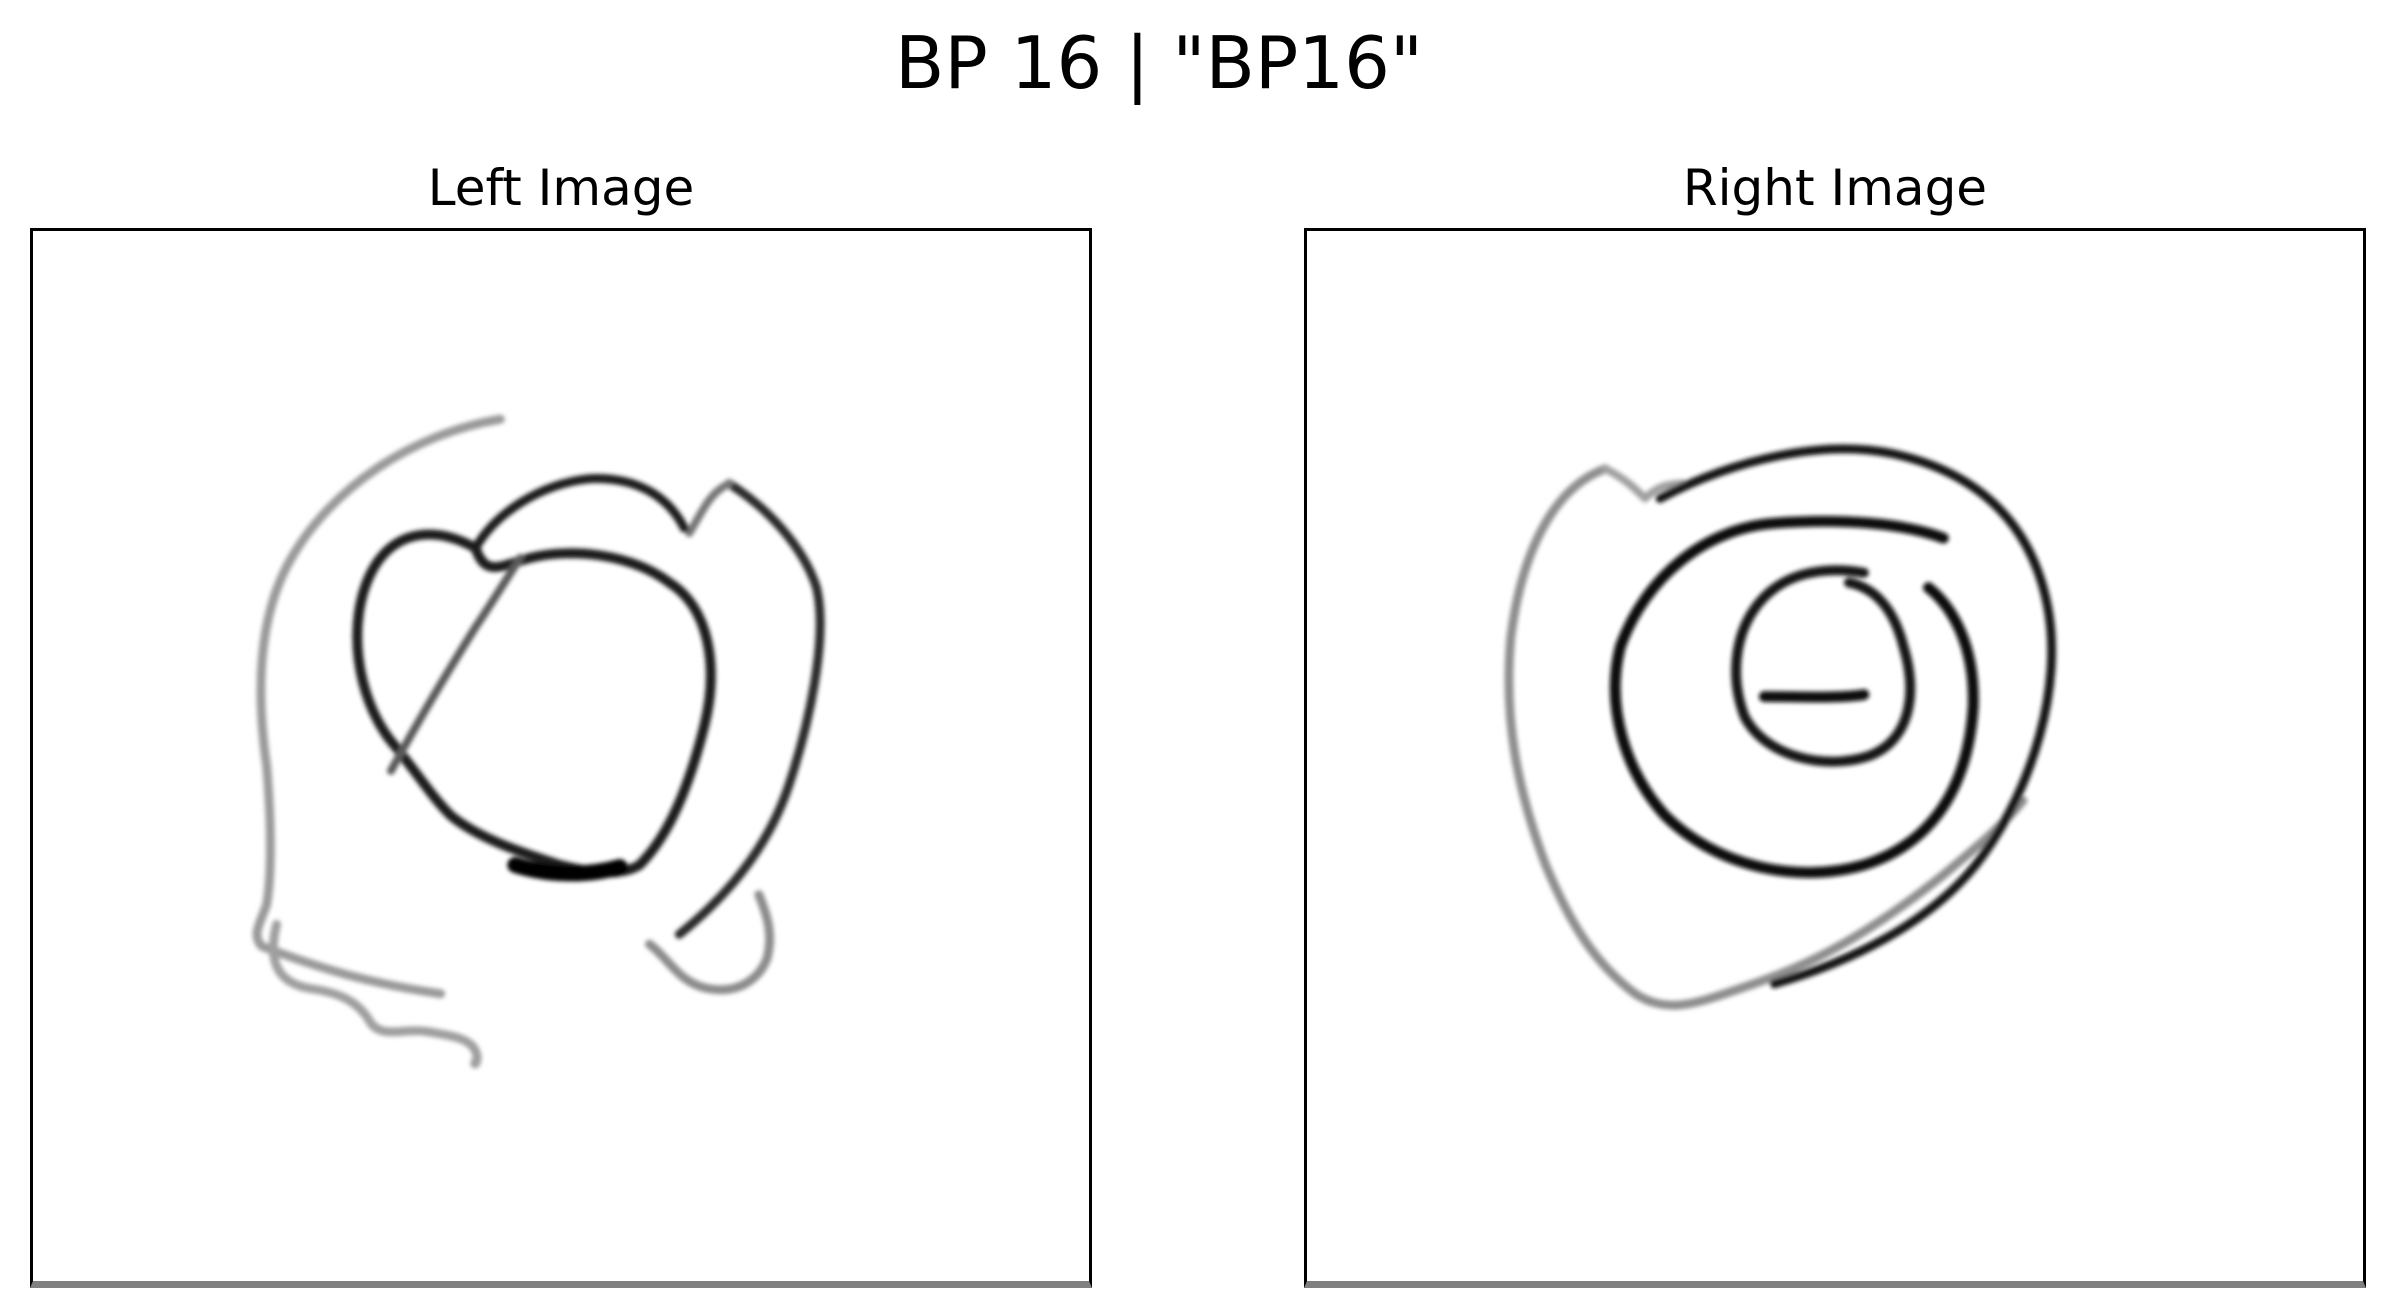 This screenshot has width=2384, height=1315. What do you see at coordinates (580, 513) in the screenshot?
I see `left-top-arch` at bounding box center [580, 513].